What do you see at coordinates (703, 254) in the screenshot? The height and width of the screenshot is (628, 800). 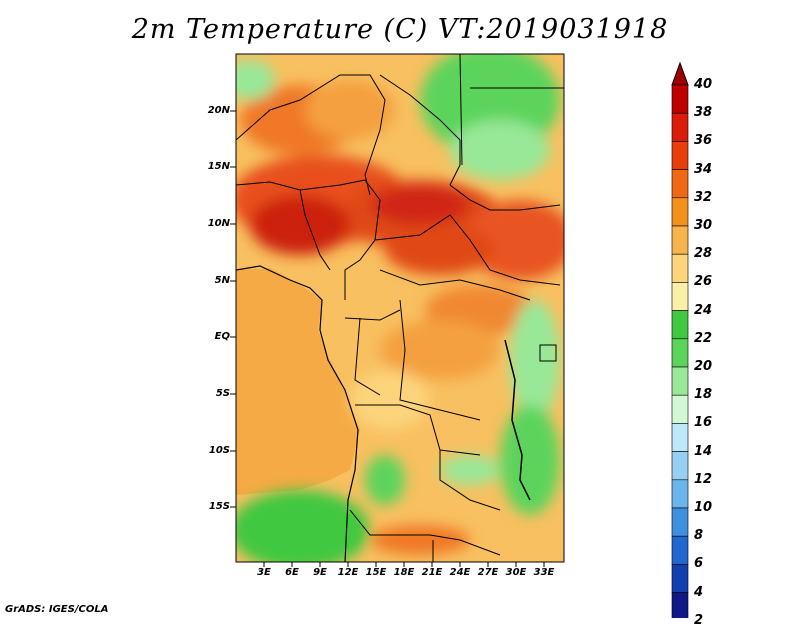 I see `colorbar-tick-label: 28` at bounding box center [703, 254].